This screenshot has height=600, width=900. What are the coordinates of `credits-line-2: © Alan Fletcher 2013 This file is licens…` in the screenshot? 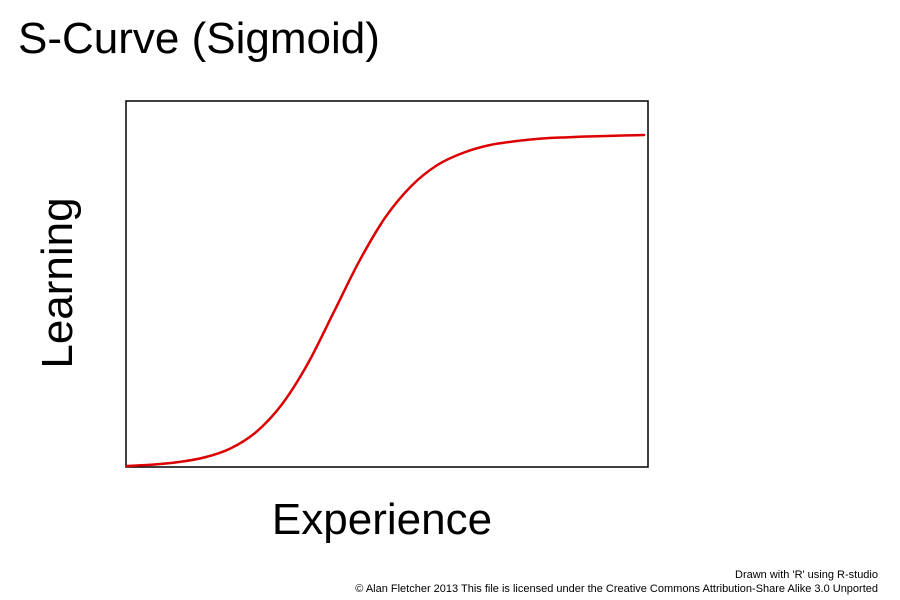 It's located at (616, 589).